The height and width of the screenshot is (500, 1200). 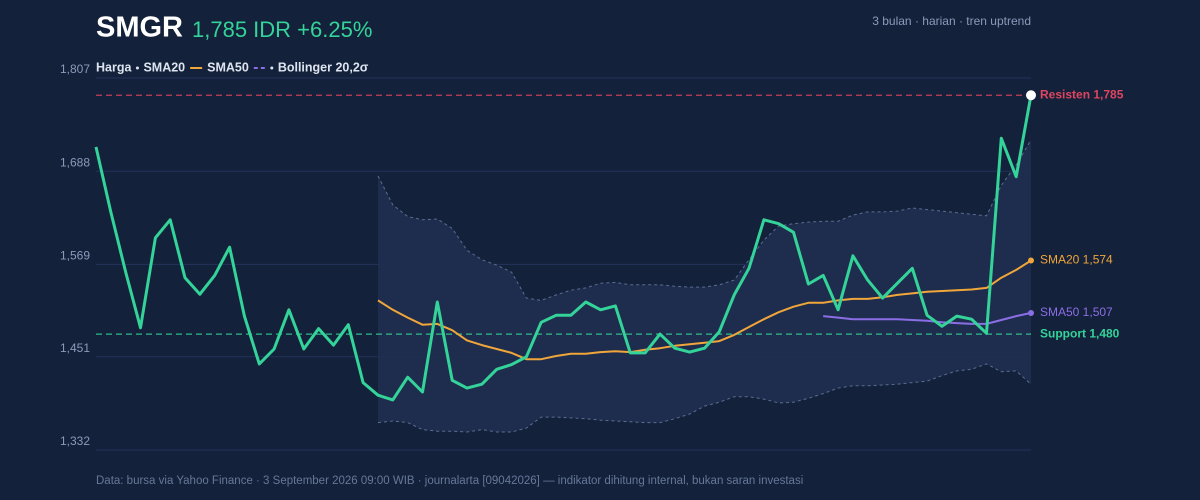 I want to click on chart-title: SMGR, so click(x=139, y=28).